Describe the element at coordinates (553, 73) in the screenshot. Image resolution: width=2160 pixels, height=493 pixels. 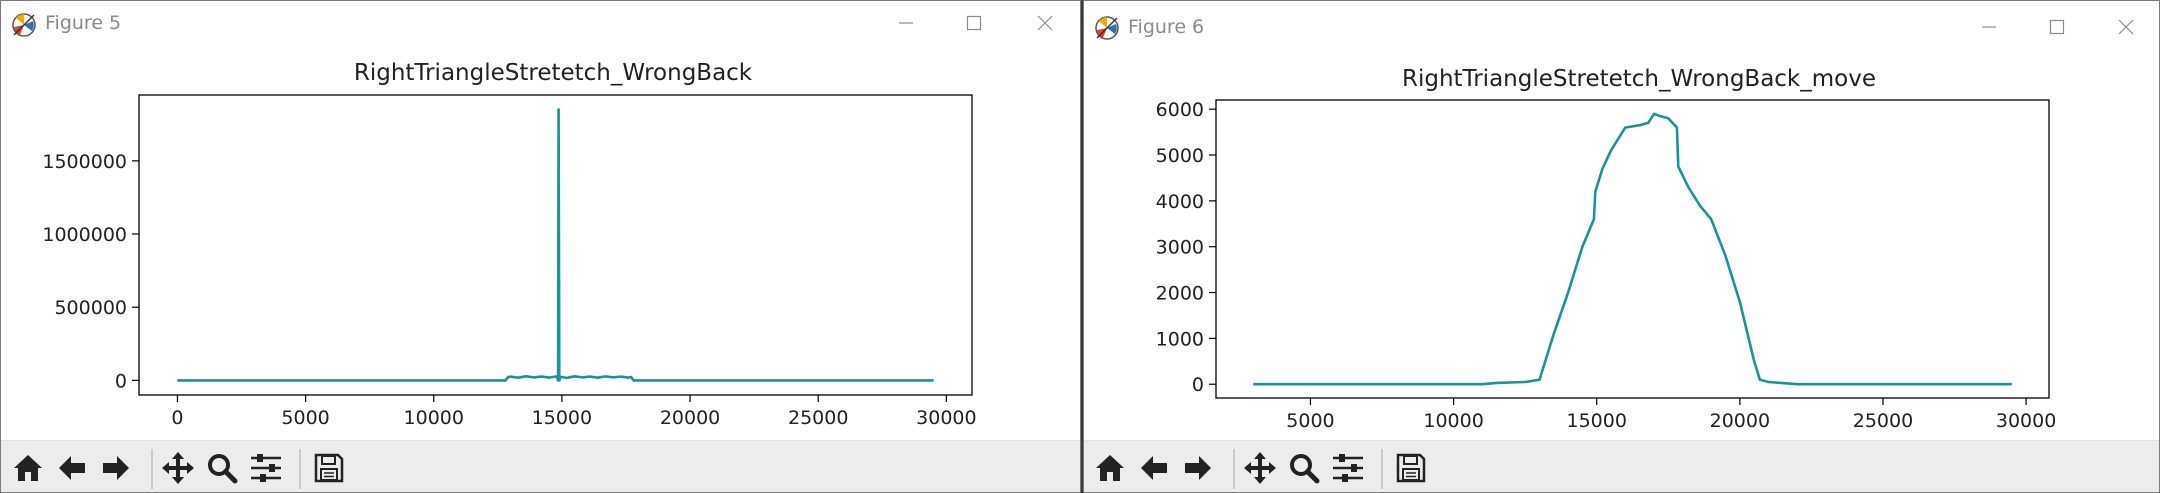
I see `chart-title: RightTriangleStretetch_WrongBack` at that location.